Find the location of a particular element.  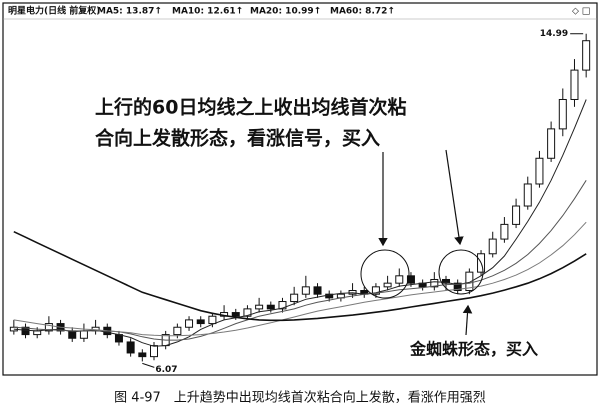

icon: ◇ □ is located at coordinates (581, 12).